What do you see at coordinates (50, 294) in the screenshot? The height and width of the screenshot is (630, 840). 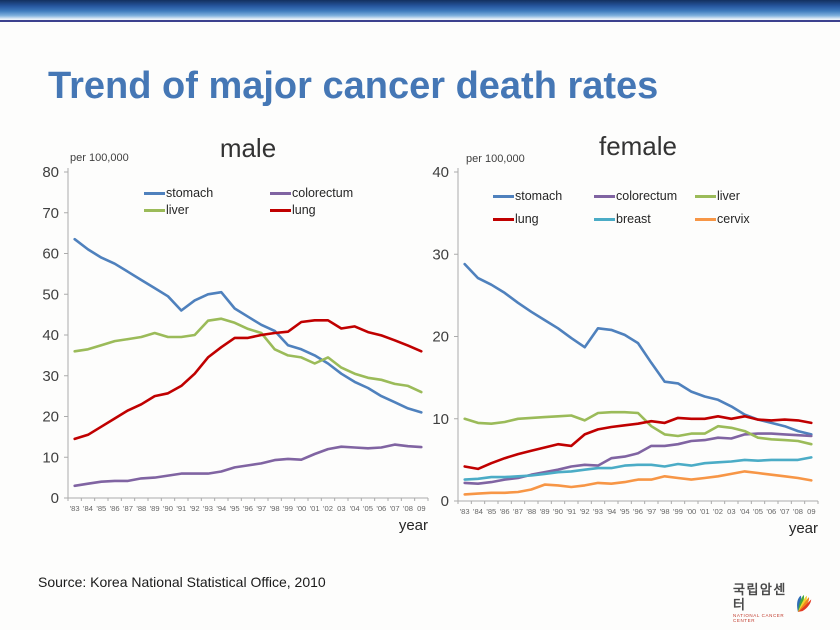 I see `y-tick-label: 50` at bounding box center [50, 294].